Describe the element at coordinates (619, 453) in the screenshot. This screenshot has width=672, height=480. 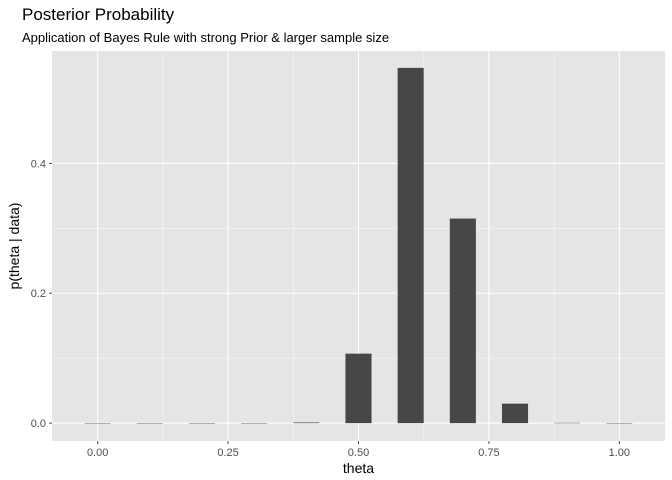
I see `x-tick-label: 1.00` at that location.